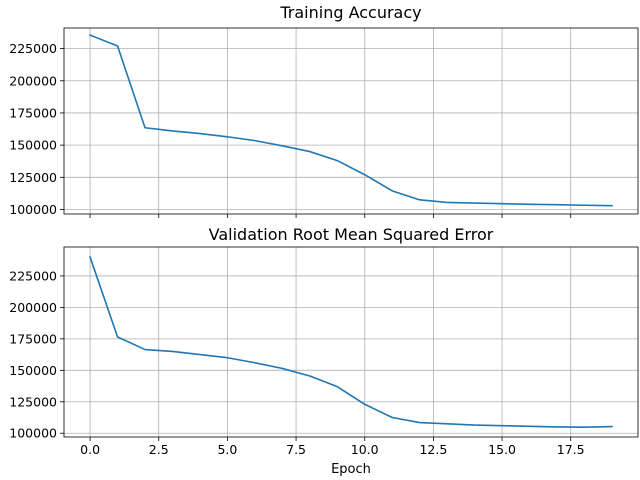  Describe the element at coordinates (365, 449) in the screenshot. I see `x-tick-label: 10.0` at that location.